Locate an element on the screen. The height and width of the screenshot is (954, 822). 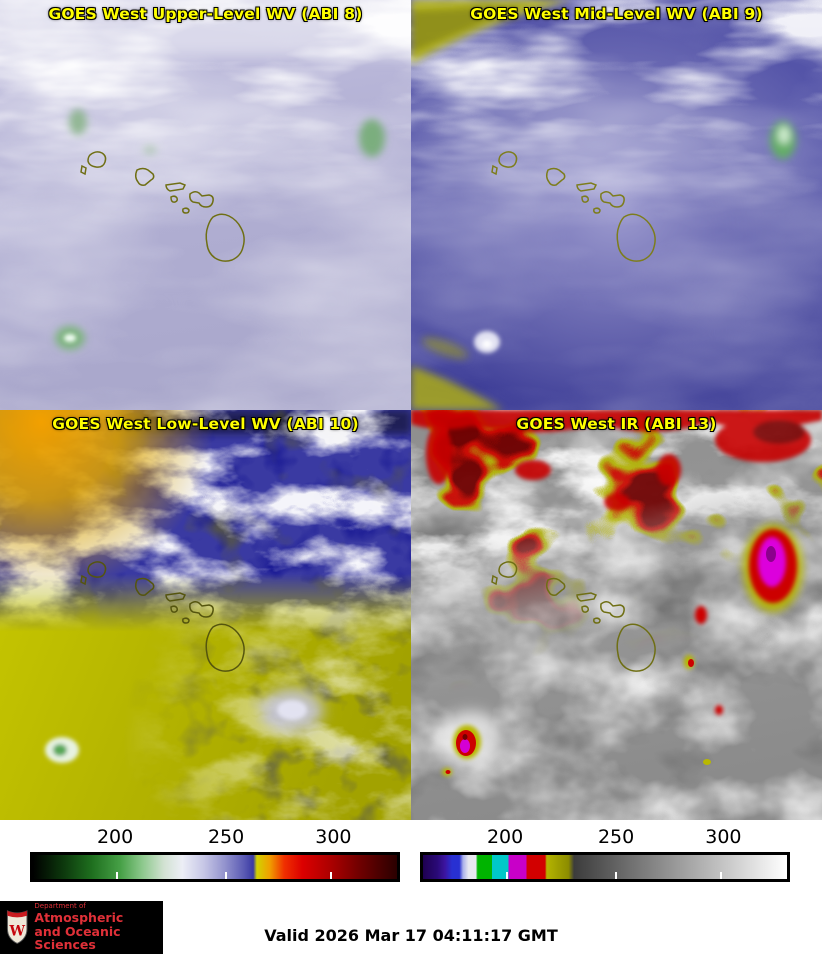
colorbar-ir: 200 250 300 is located at coordinates (605, 857).